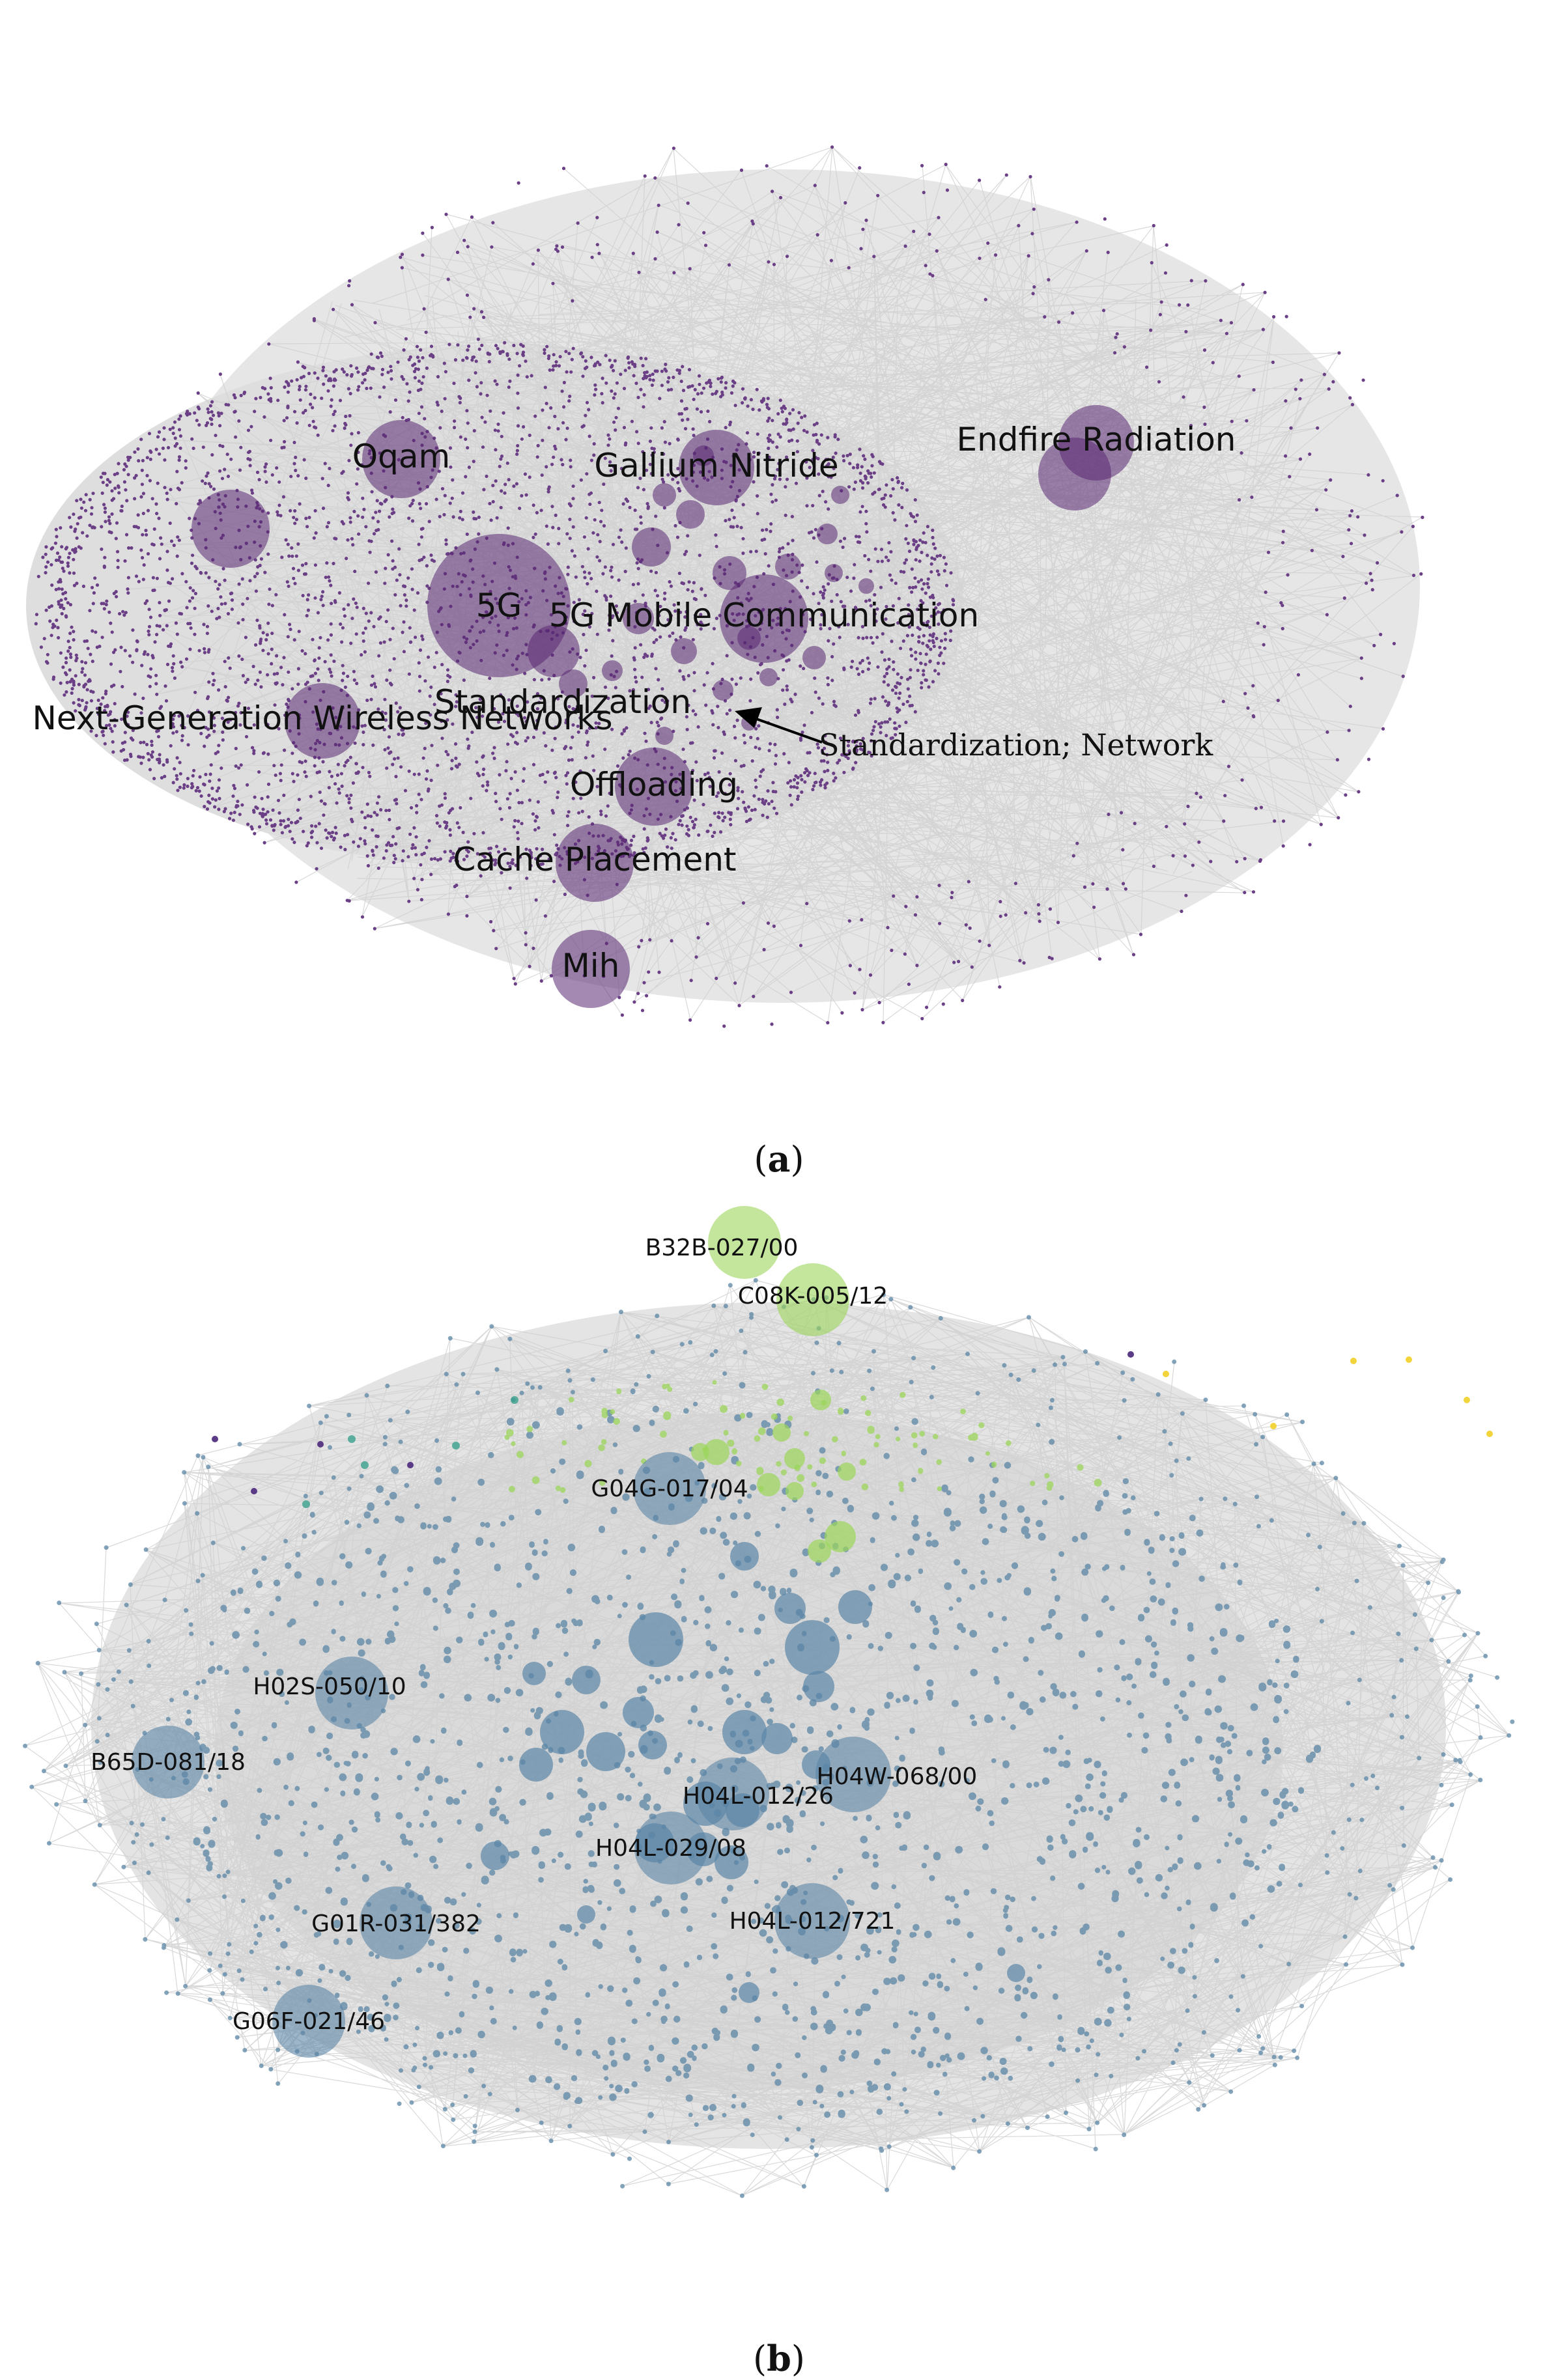  I want to click on hub-label-cache-placement: Cache Placement, so click(594, 860).